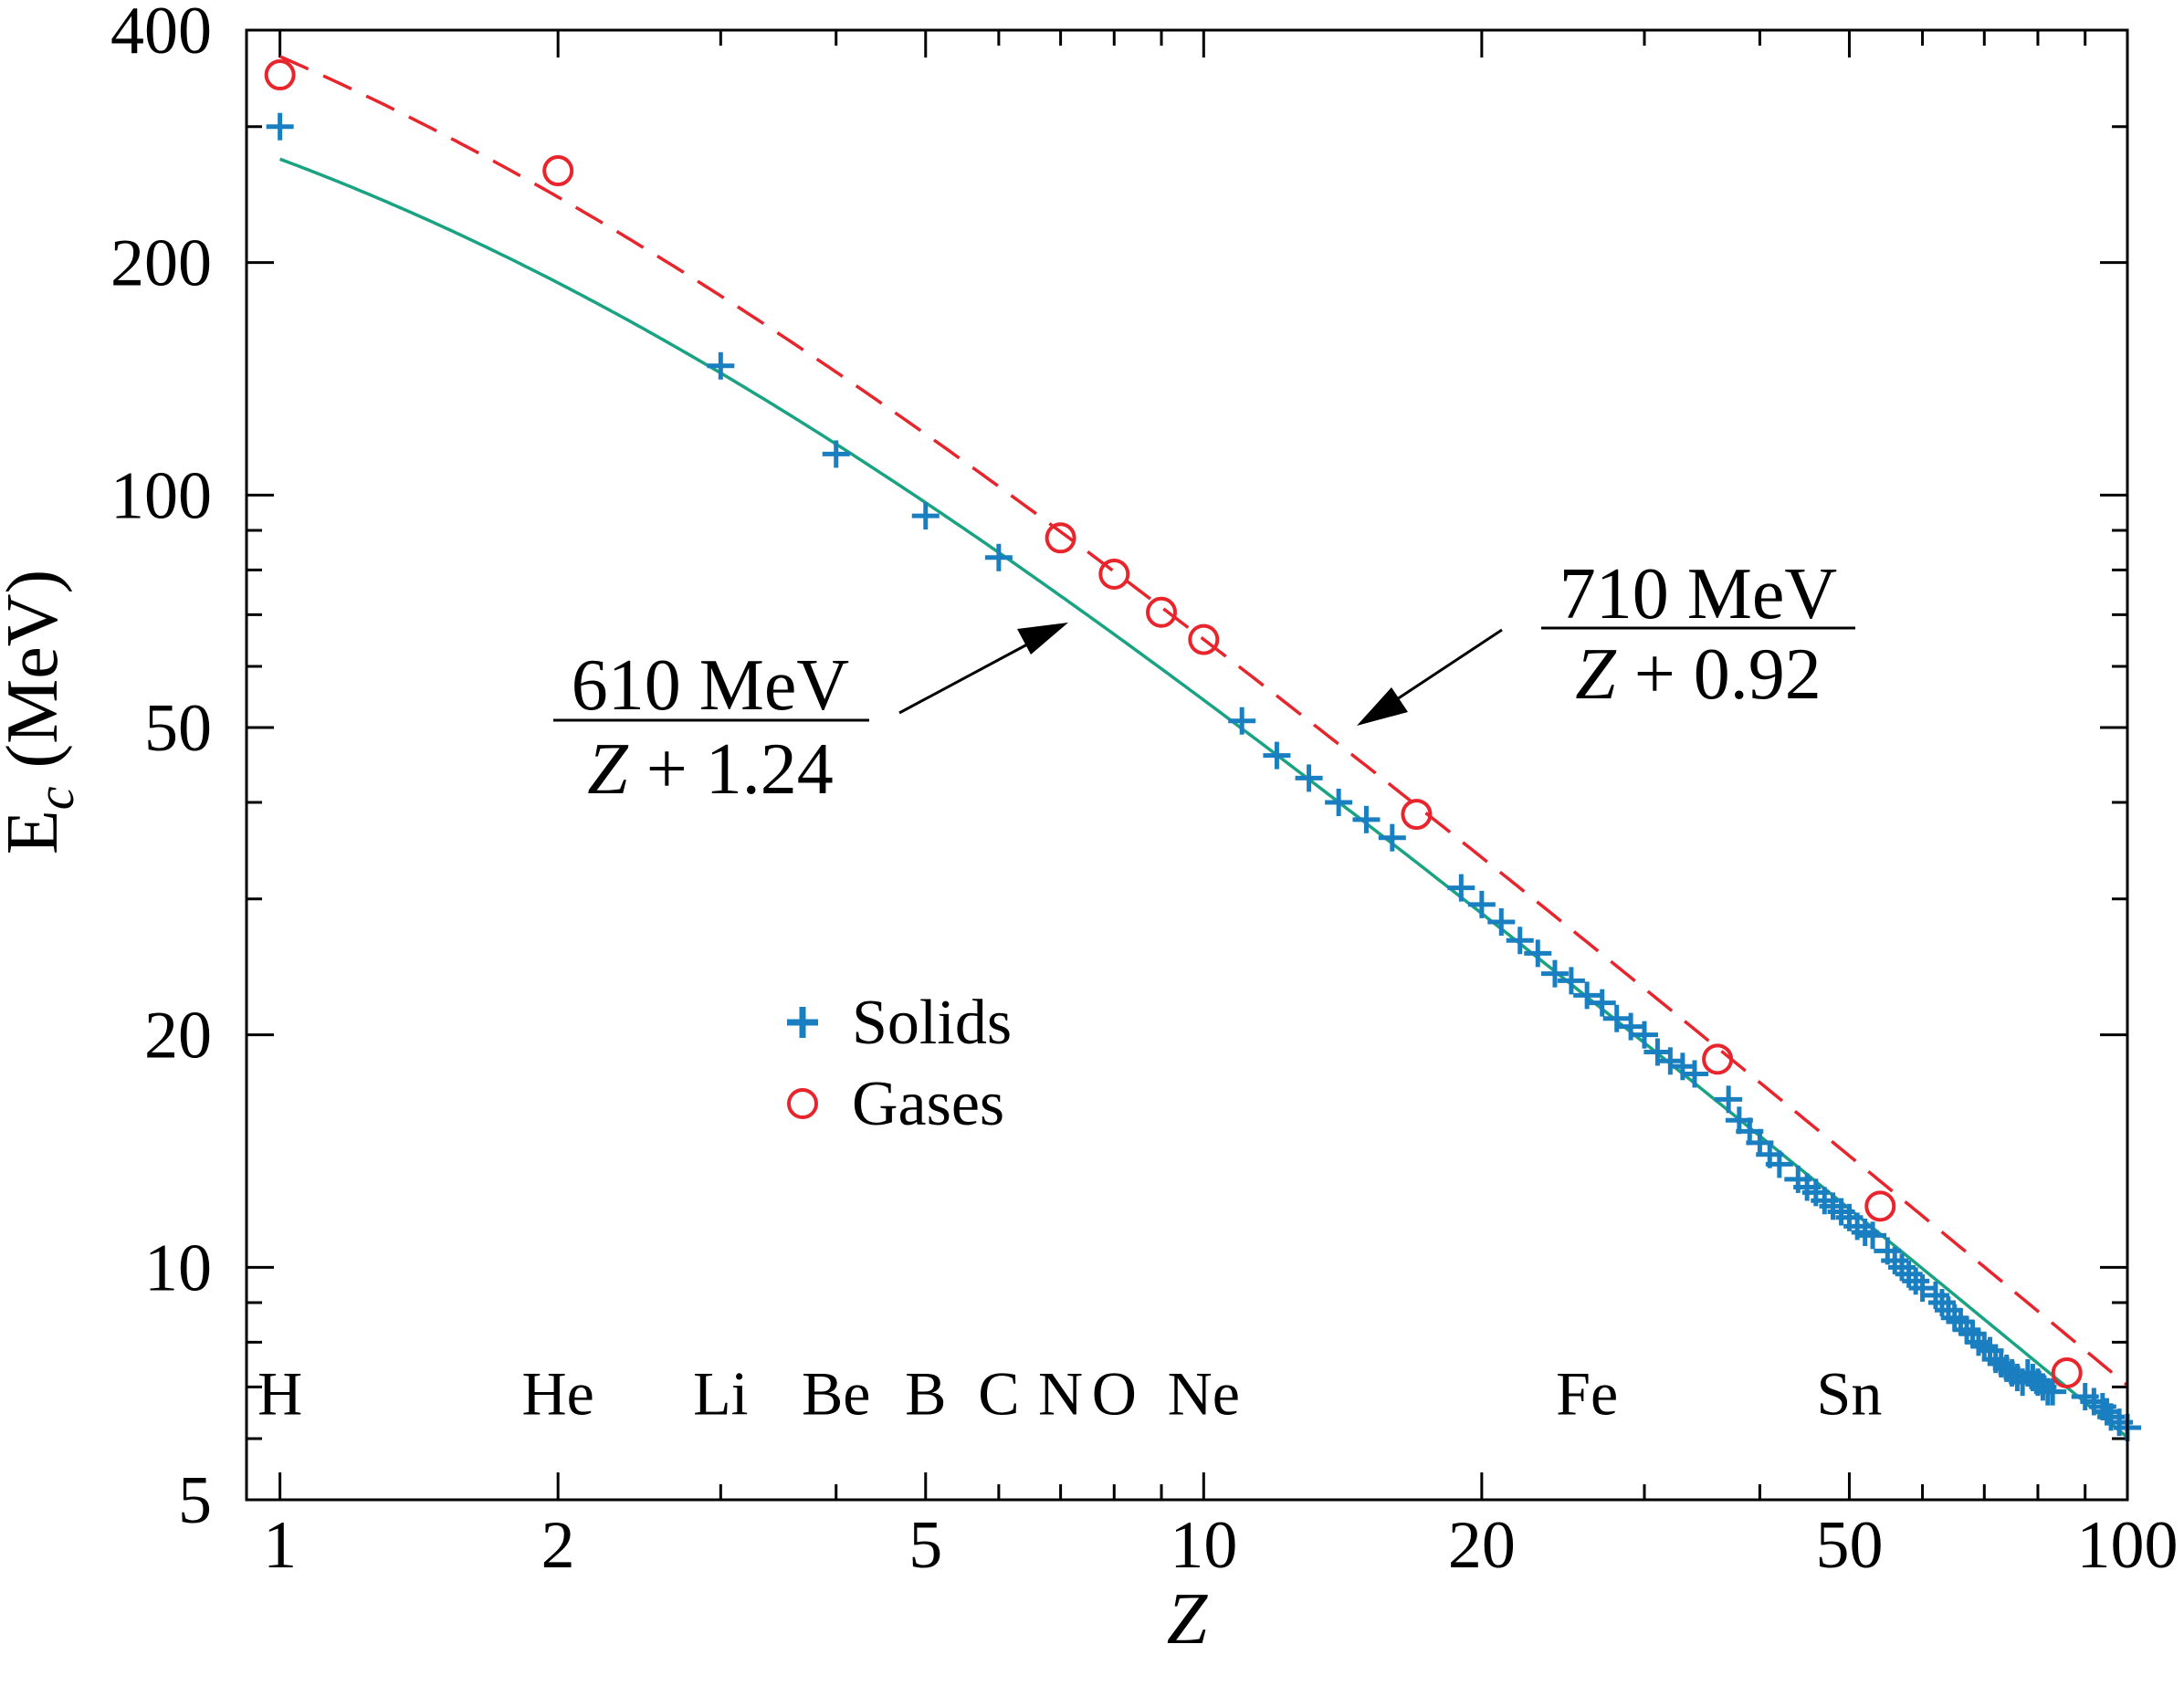 The width and height of the screenshot is (2184, 1686). What do you see at coordinates (963, 679) in the screenshot?
I see `solids-formula-arrow` at bounding box center [963, 679].